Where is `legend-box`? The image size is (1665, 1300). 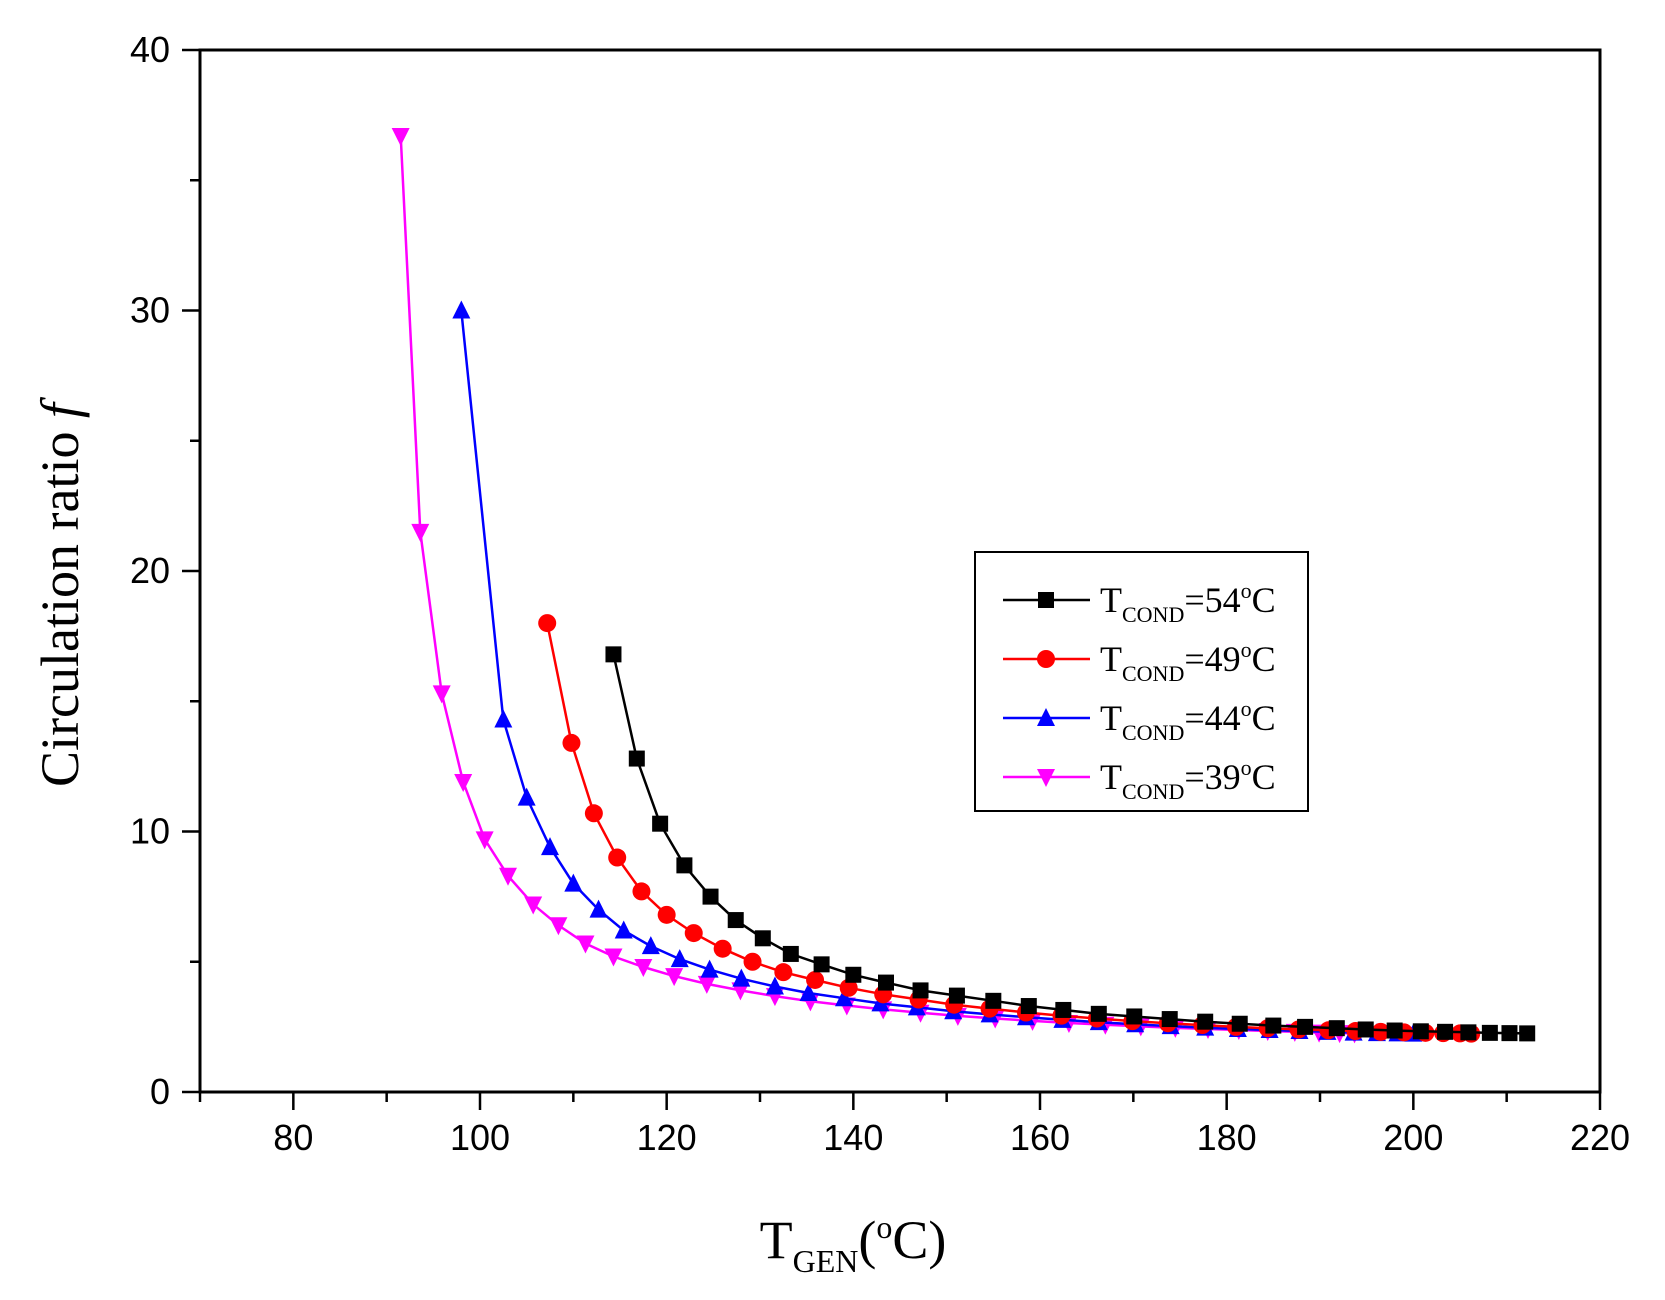
legend-box is located at coordinates (1141, 681).